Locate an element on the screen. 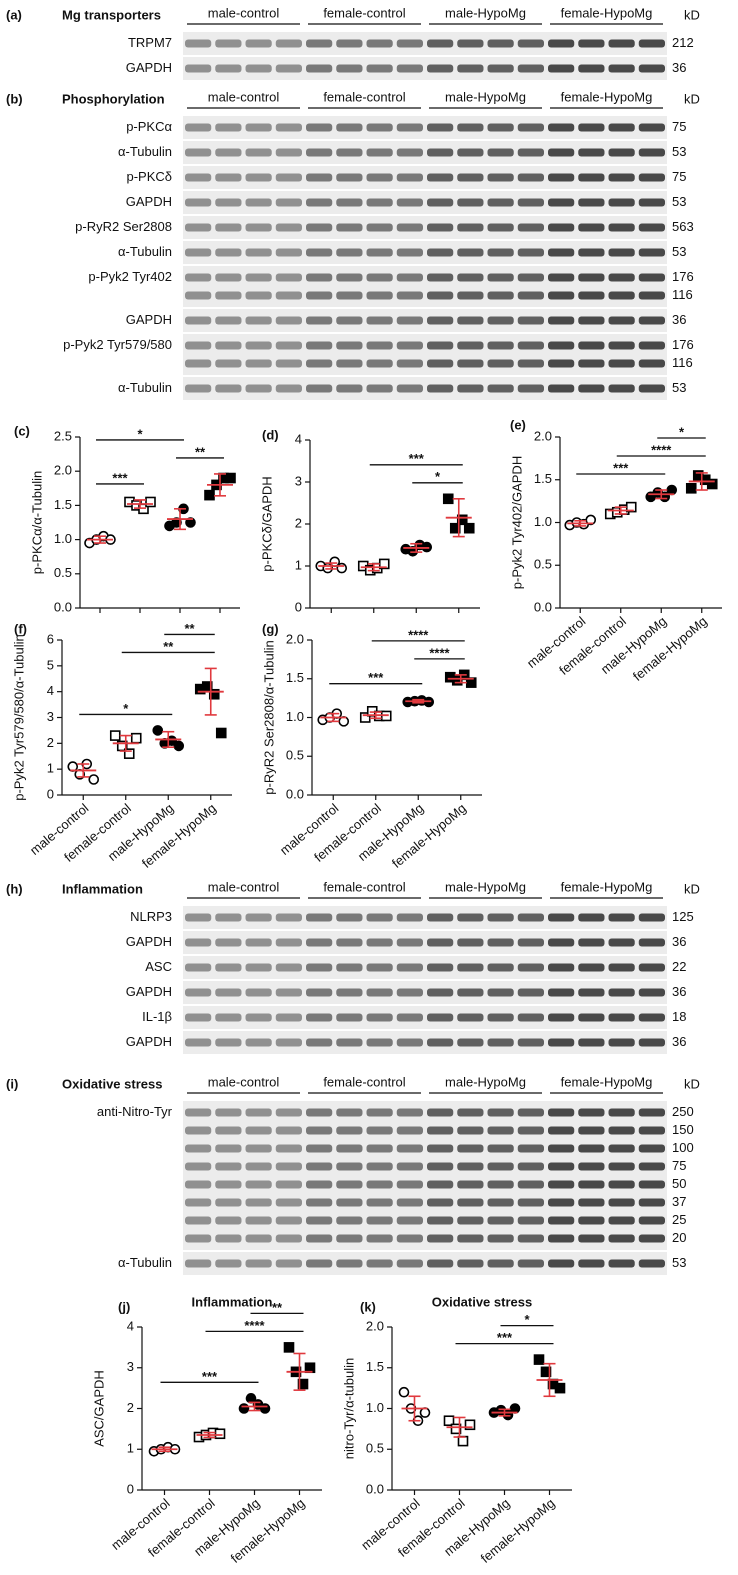 The image size is (738, 1575). y-tick-label: 2.0 is located at coordinates (375, 1325).